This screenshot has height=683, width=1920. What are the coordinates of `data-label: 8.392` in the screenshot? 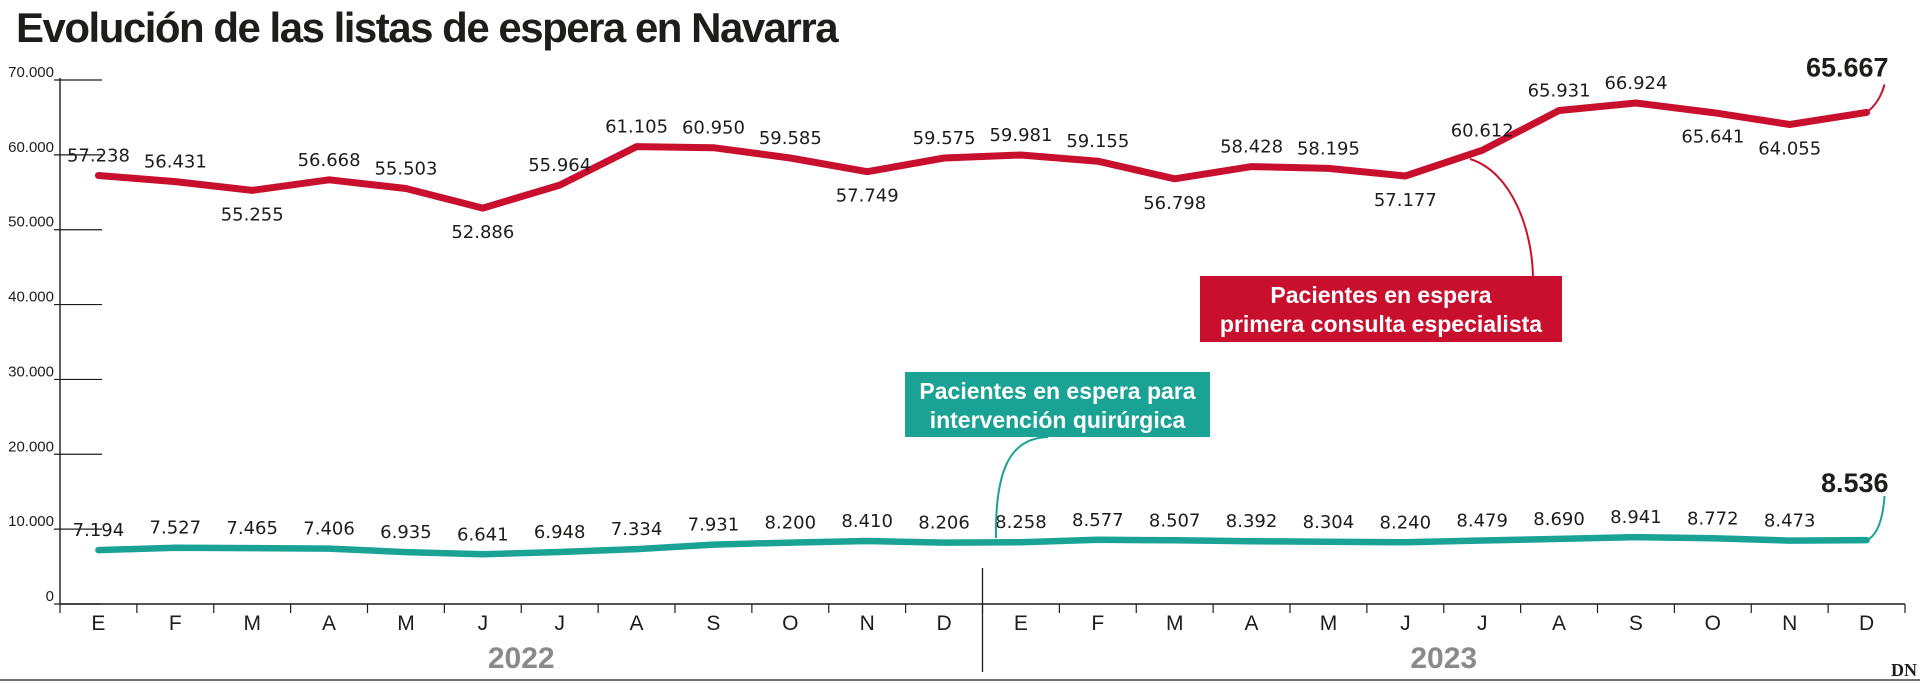 It's located at (1252, 521).